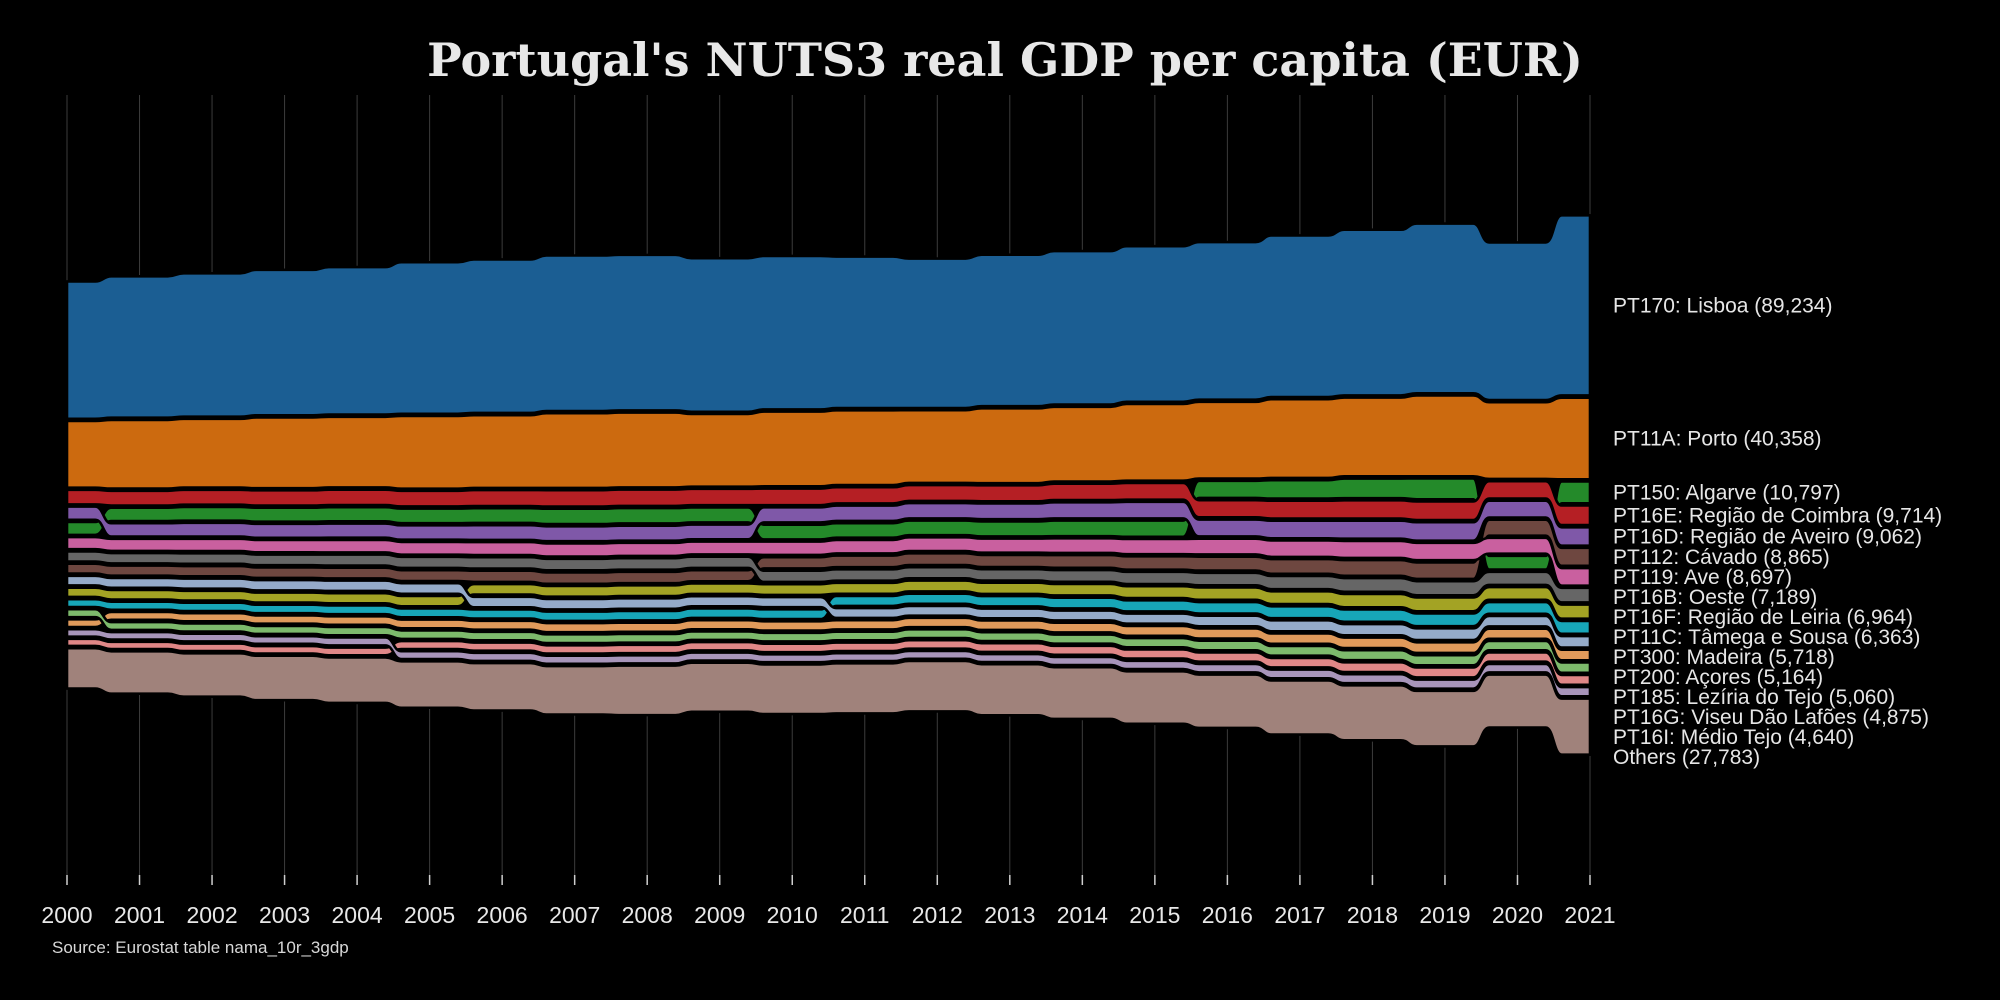 The width and height of the screenshot is (2000, 1000). What do you see at coordinates (828, 503) in the screenshot?
I see `band-pt16e` at bounding box center [828, 503].